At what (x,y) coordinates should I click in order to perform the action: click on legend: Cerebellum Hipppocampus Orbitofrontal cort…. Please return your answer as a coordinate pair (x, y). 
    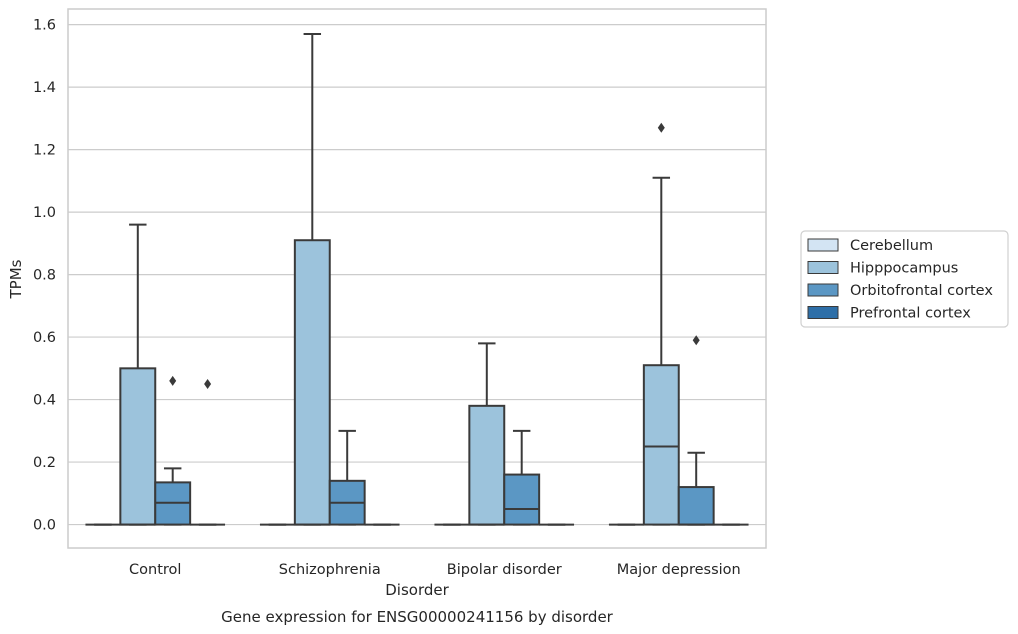
    Looking at the image, I should click on (904, 279).